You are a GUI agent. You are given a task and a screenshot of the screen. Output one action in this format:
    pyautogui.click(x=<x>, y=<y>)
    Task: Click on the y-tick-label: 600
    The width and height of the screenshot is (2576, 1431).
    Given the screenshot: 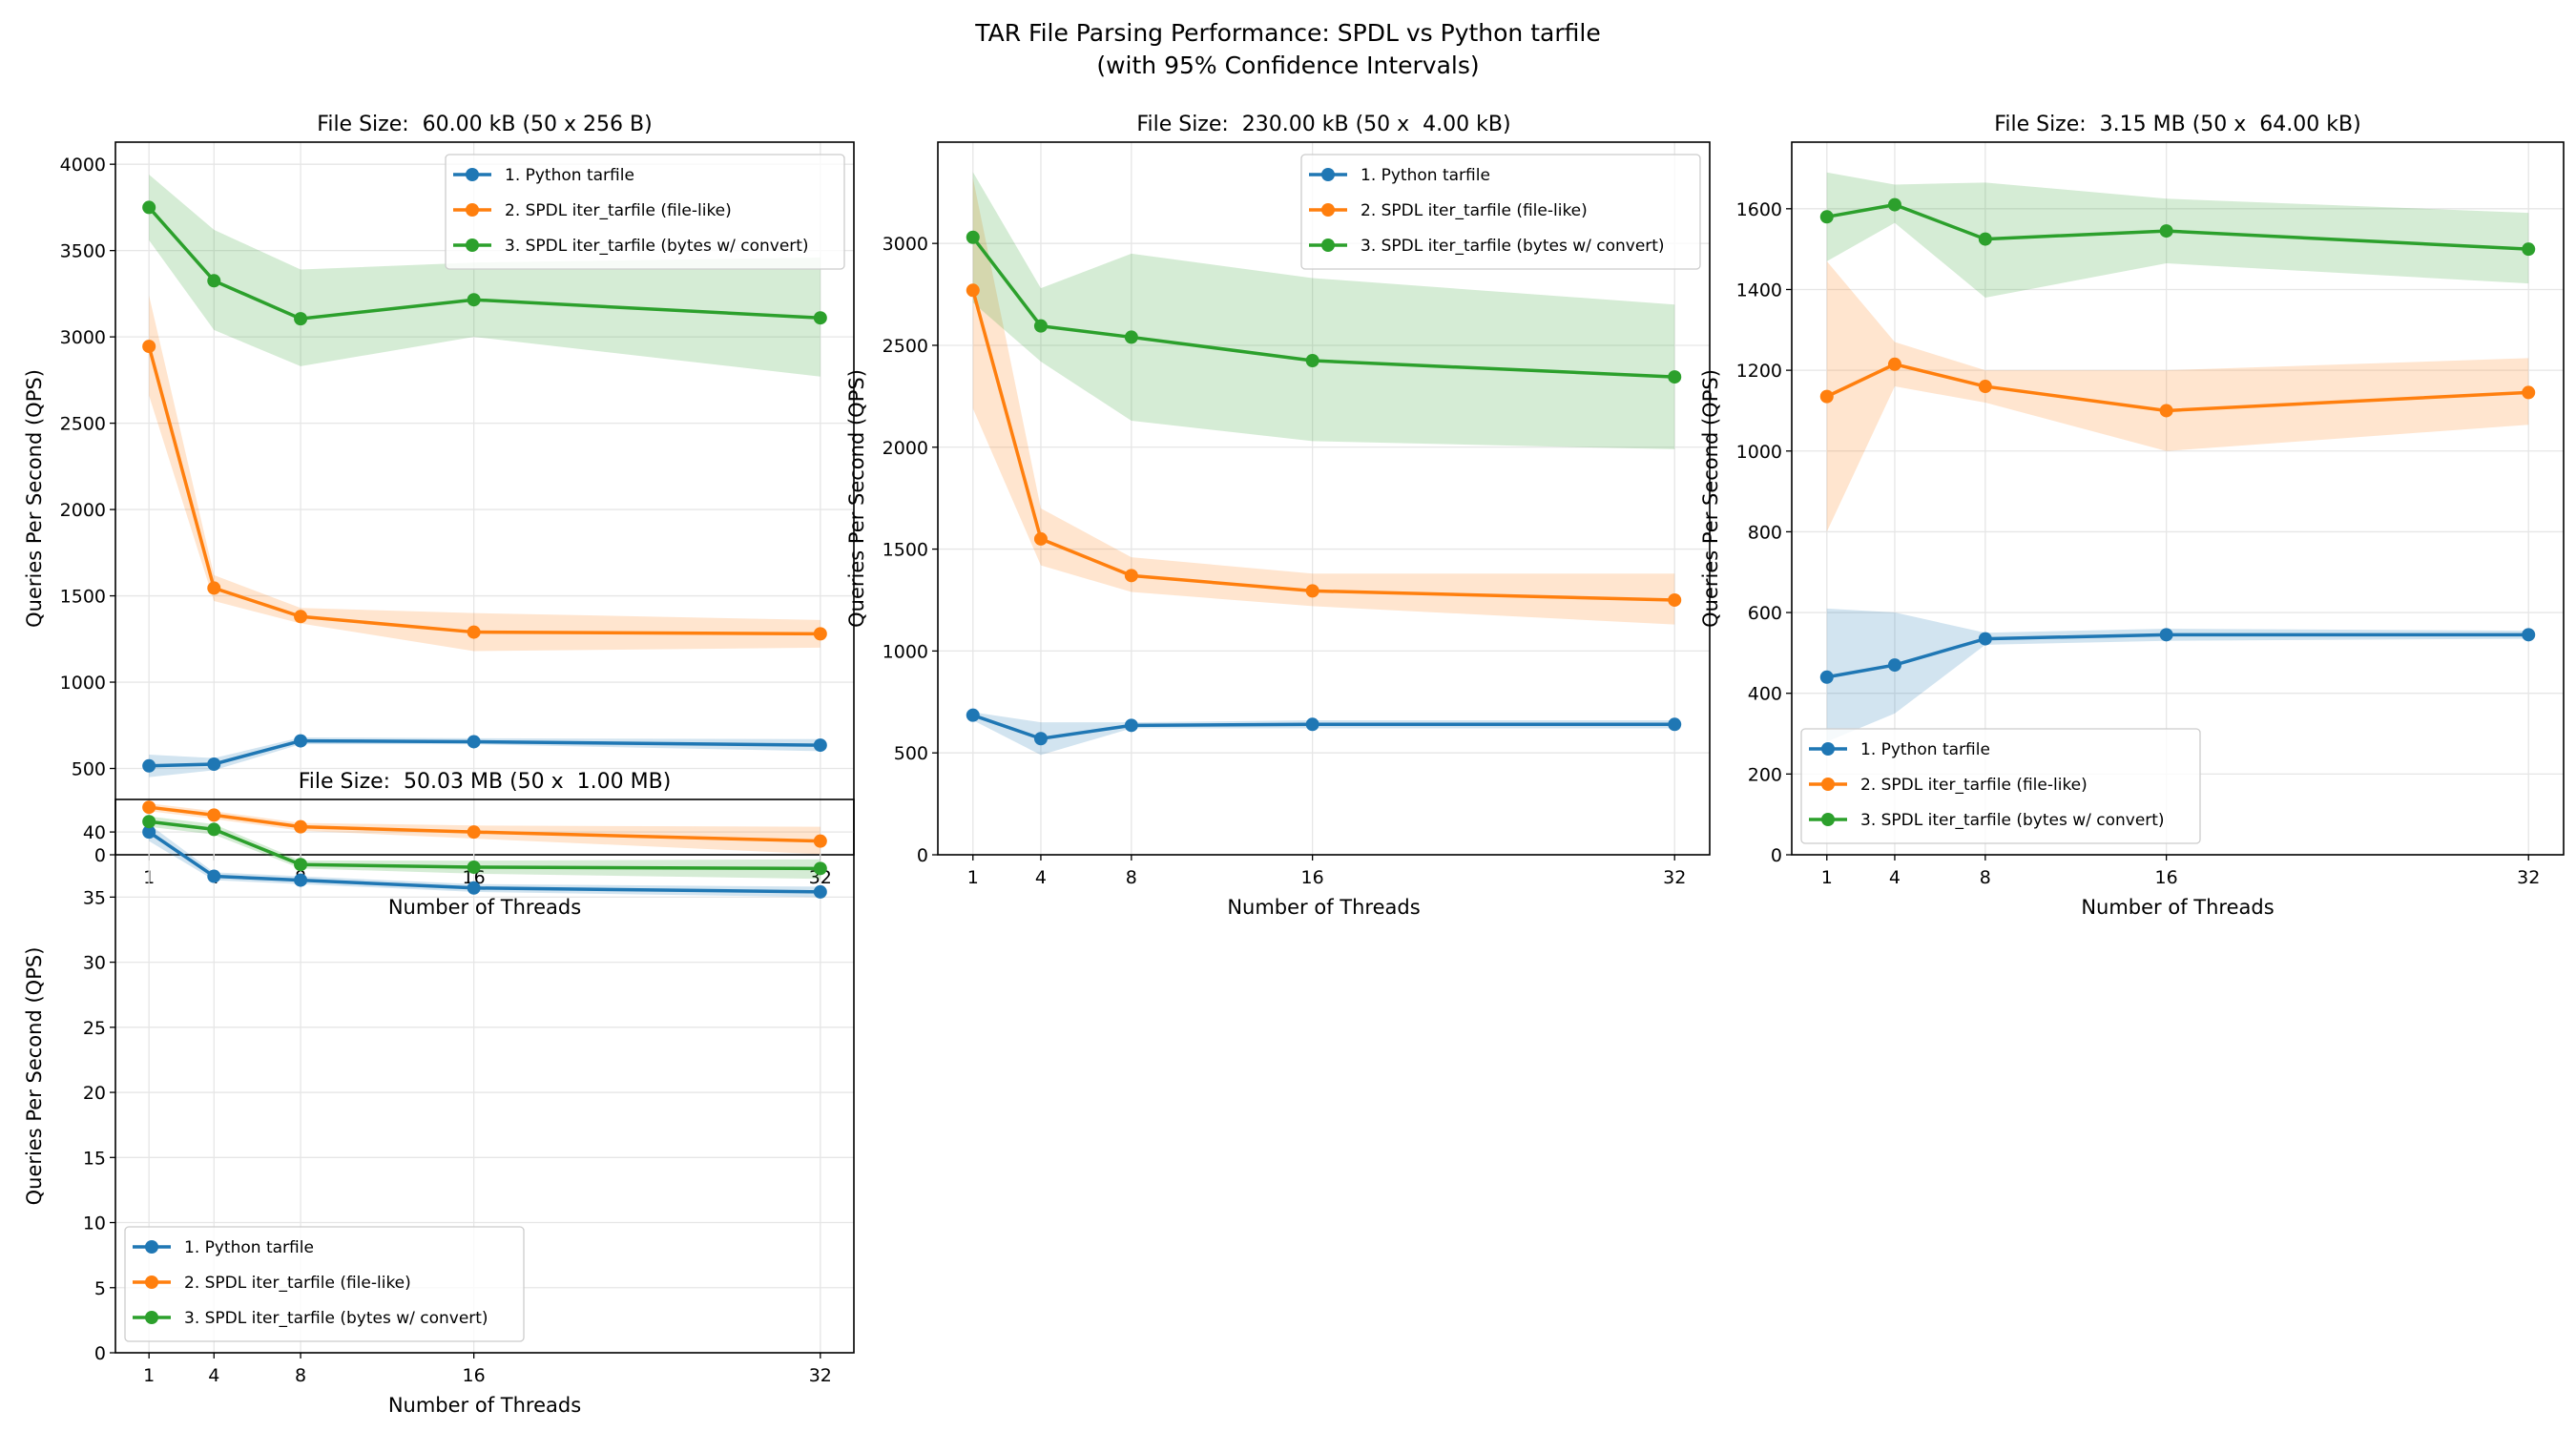 What is the action you would take?
    pyautogui.click(x=1765, y=613)
    